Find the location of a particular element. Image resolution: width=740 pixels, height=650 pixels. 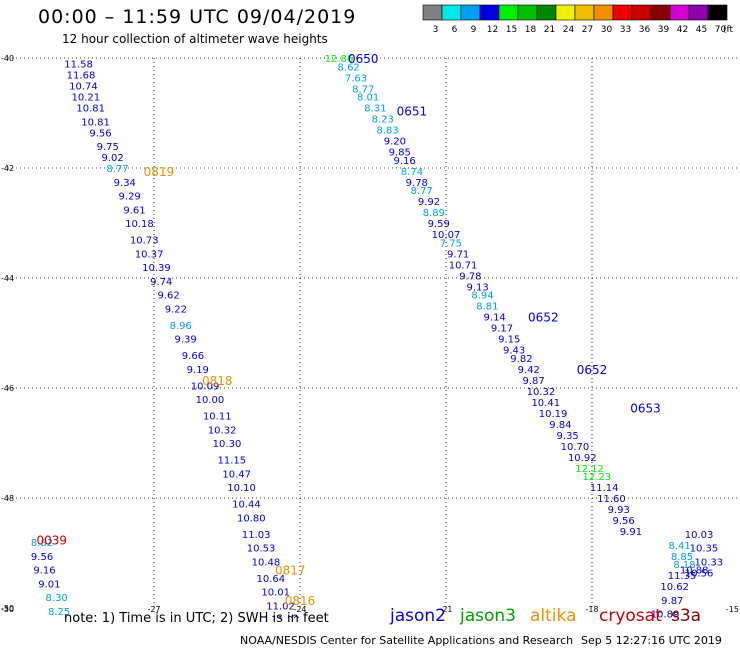

color-scale-label: 21 is located at coordinates (549, 30).